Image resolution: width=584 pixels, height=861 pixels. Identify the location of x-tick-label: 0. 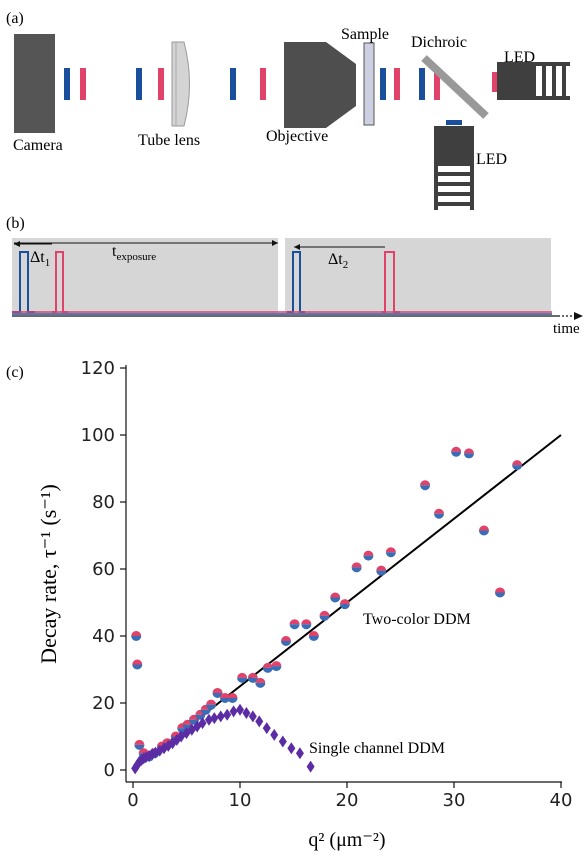
(132, 800).